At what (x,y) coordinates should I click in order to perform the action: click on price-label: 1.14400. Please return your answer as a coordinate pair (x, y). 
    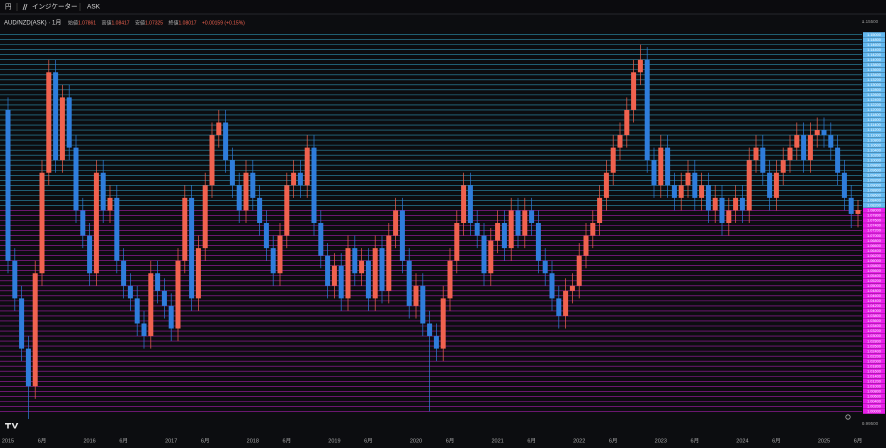
    Looking at the image, I should click on (874, 50).